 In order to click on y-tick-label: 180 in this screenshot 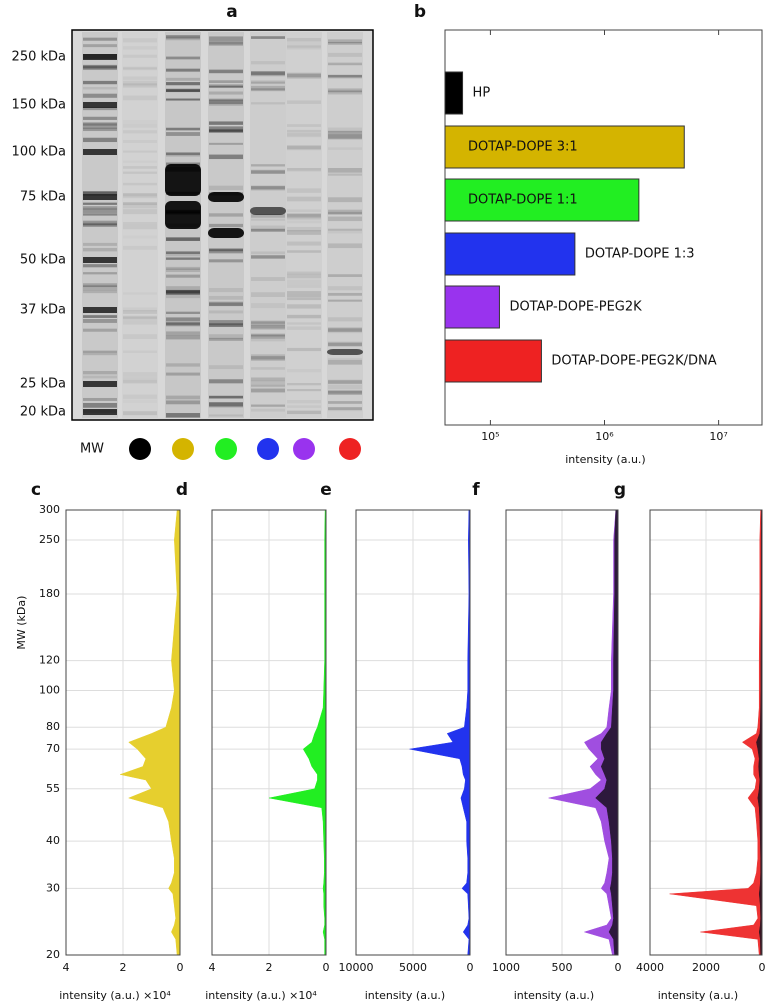, I will do `click(49, 593)`.